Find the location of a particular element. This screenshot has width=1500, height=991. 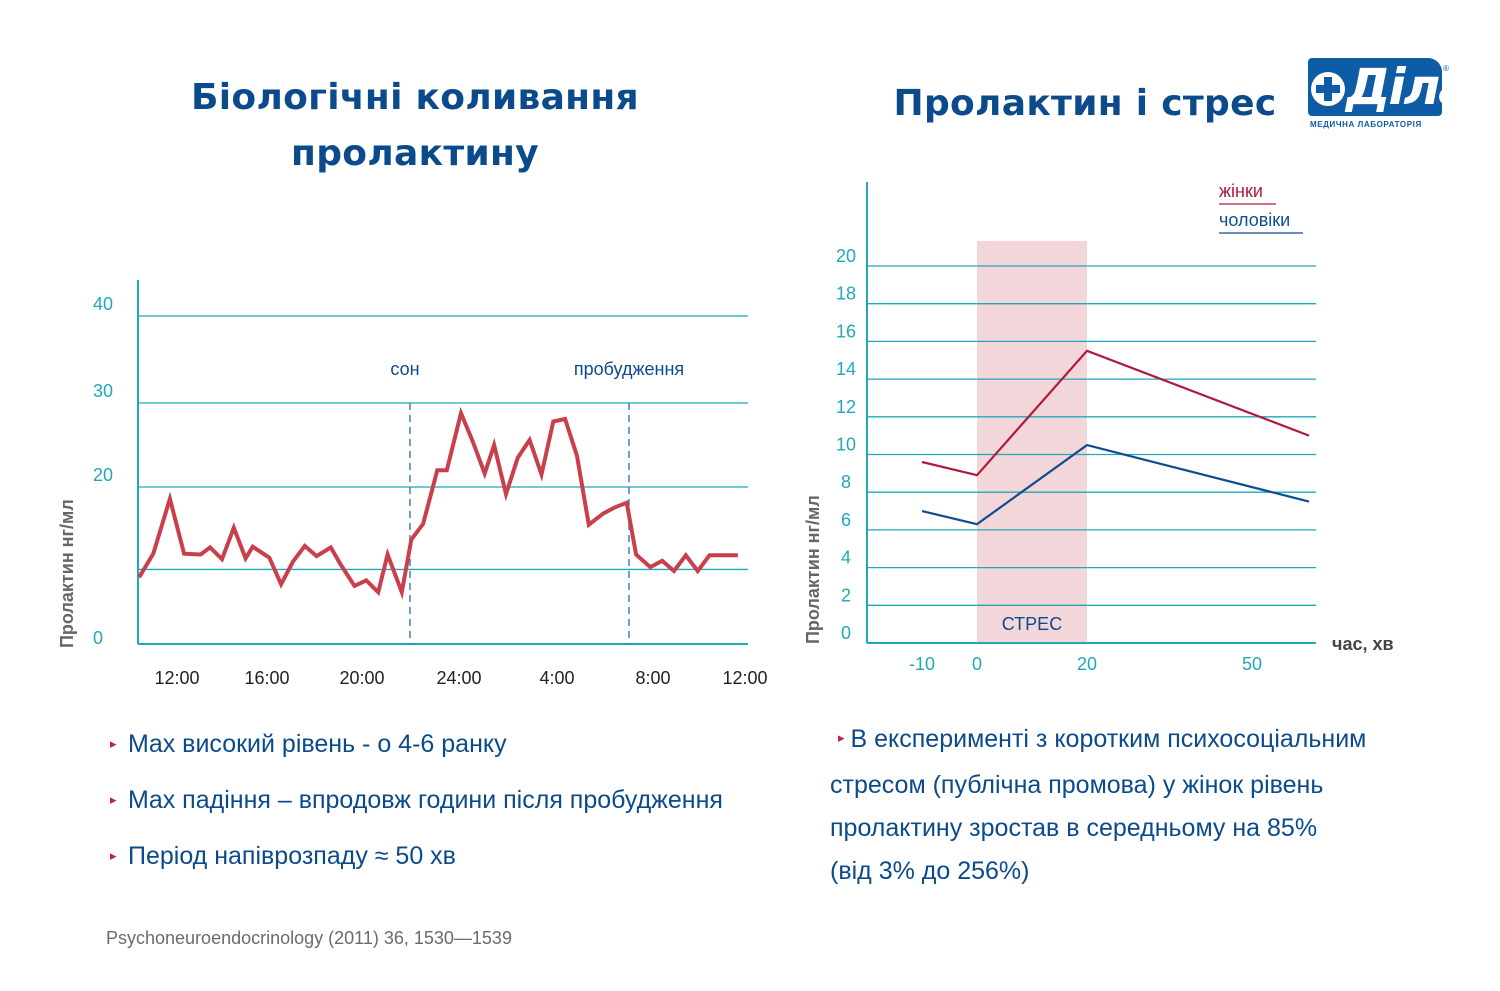

y-tick-label: 8 is located at coordinates (846, 482).